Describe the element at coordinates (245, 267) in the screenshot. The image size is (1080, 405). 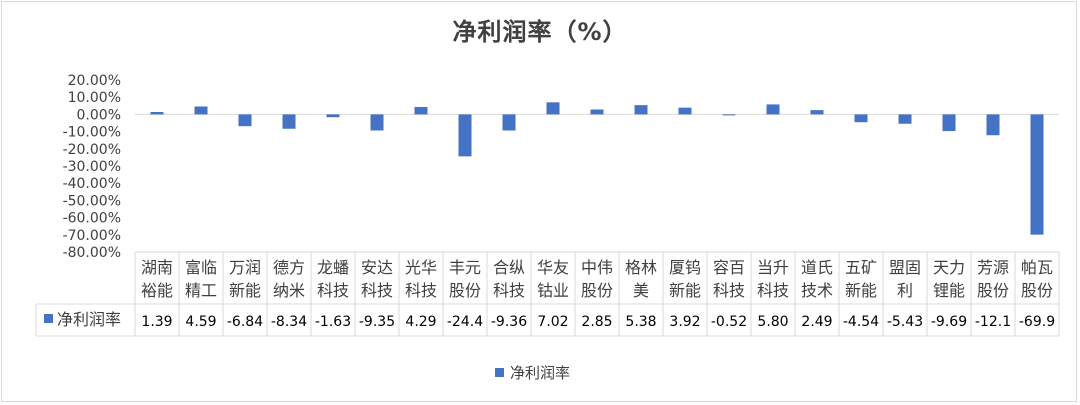
I see `category-label-line1: 万润` at that location.